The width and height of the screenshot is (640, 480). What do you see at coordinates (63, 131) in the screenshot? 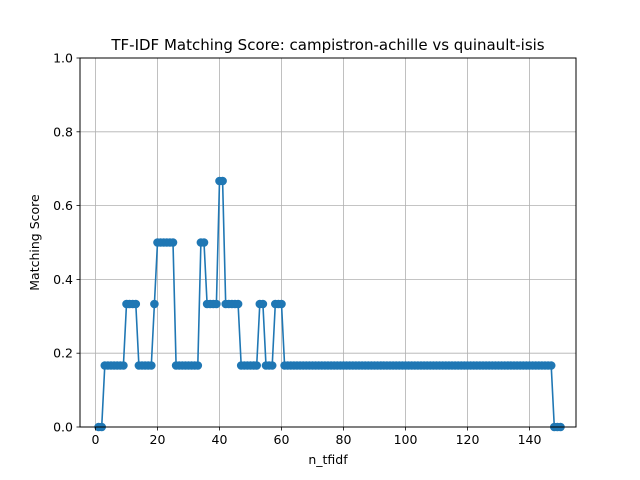
I see `y-tick-label: 0.8` at bounding box center [63, 131].